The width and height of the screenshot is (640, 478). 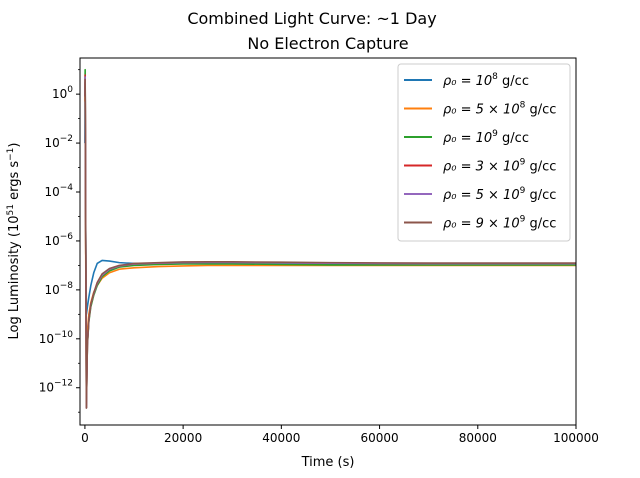 What do you see at coordinates (11, 209) in the screenshot?
I see `y-axis-label-sup1: 51` at bounding box center [11, 209].